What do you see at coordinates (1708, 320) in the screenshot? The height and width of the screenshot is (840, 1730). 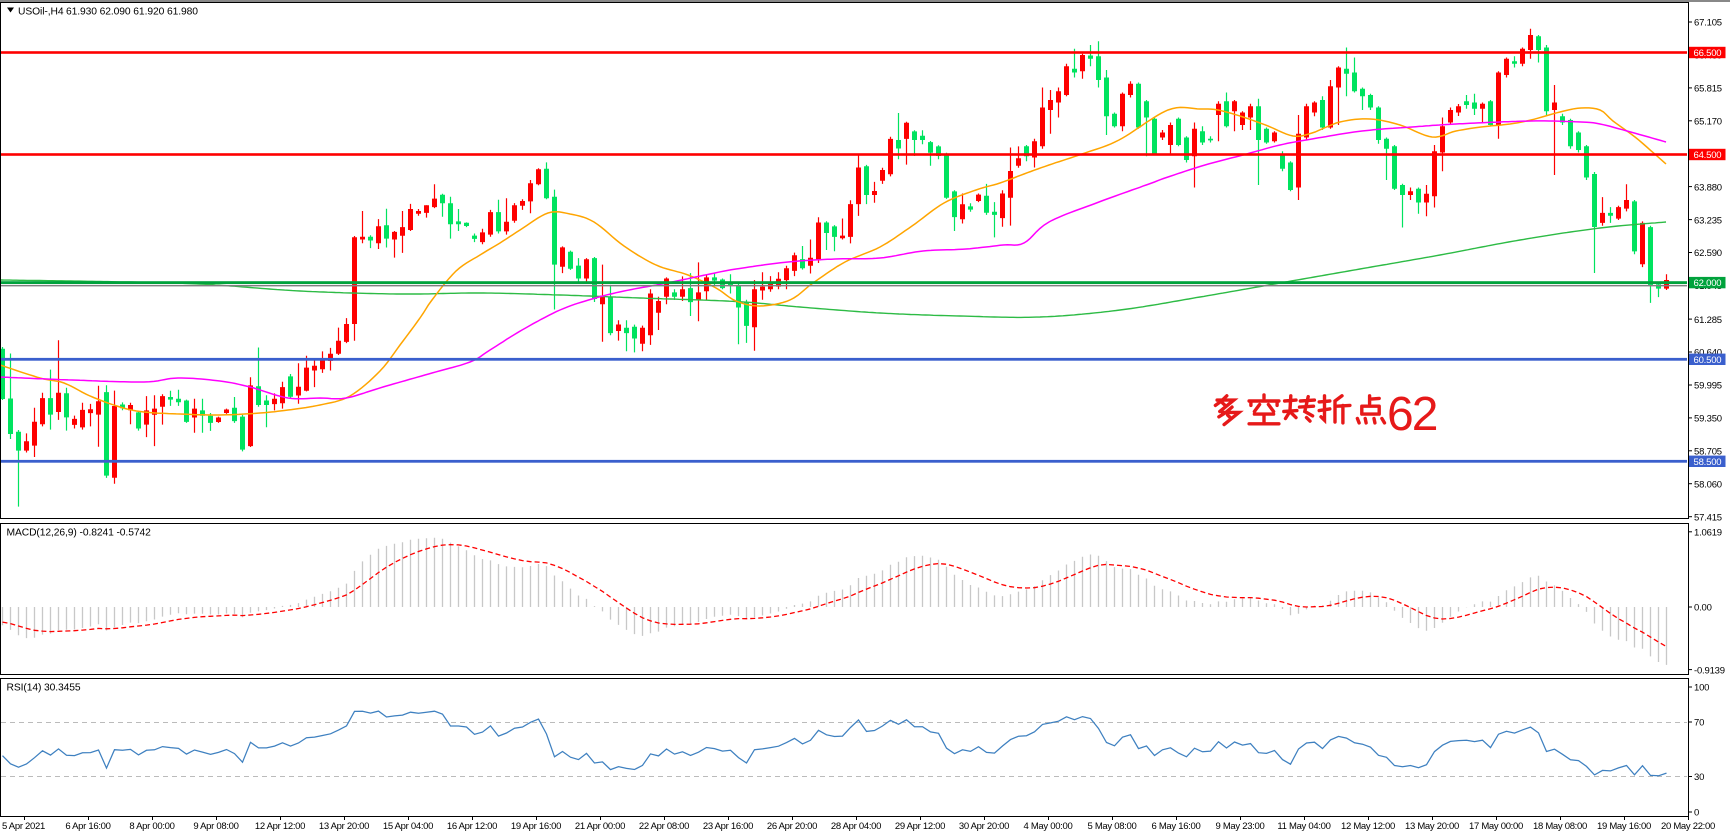 I see `svg-text: 61.285` at bounding box center [1708, 320].